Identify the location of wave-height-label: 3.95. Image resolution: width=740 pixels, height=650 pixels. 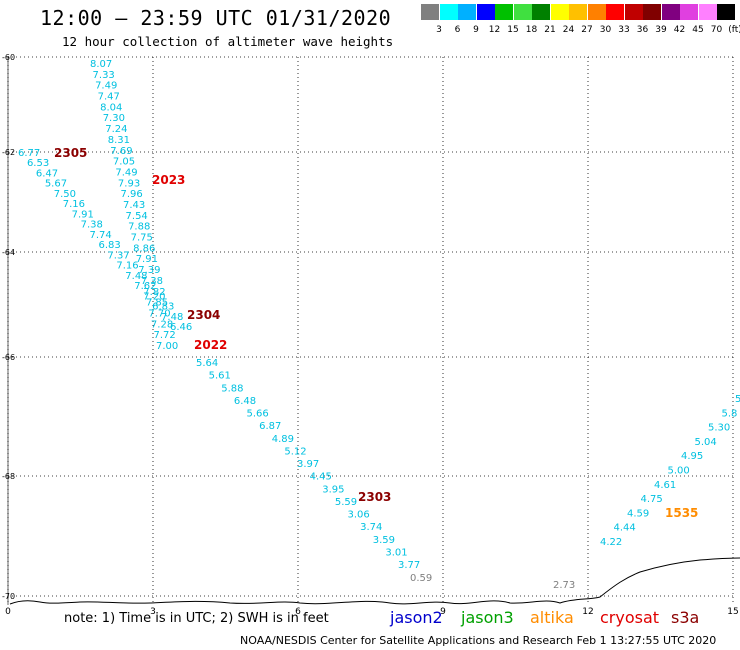
(333, 489).